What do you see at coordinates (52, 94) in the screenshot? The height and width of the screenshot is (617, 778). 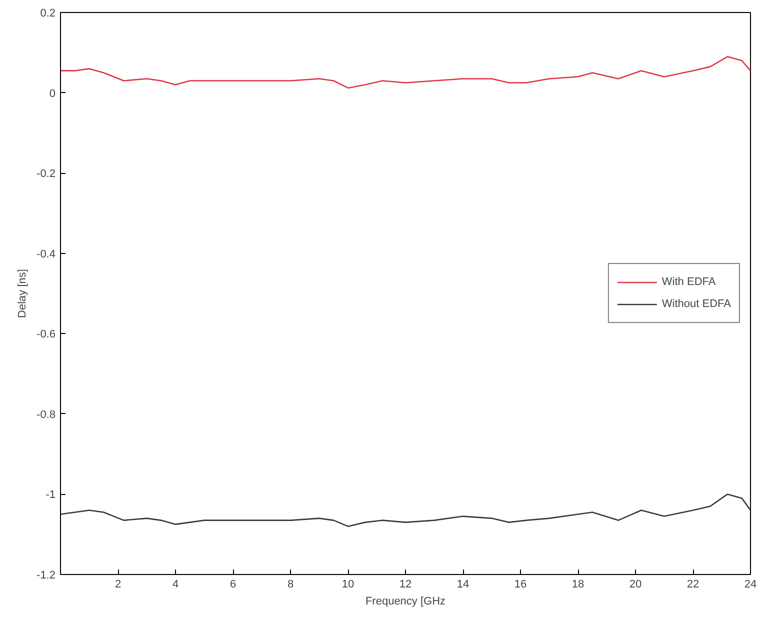 I see `y-tick-label: 0` at bounding box center [52, 94].